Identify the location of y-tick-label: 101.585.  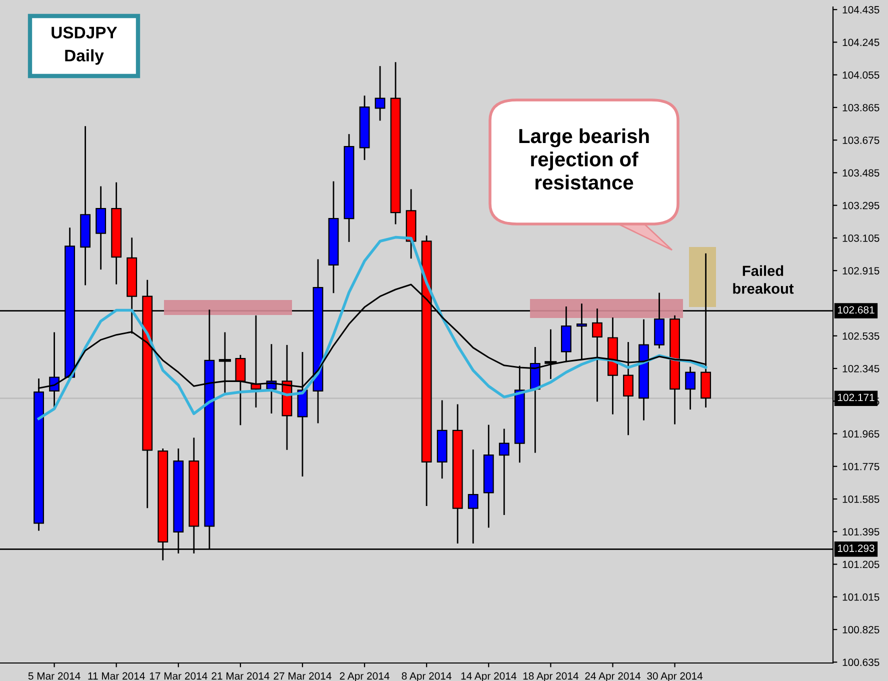
(861, 499).